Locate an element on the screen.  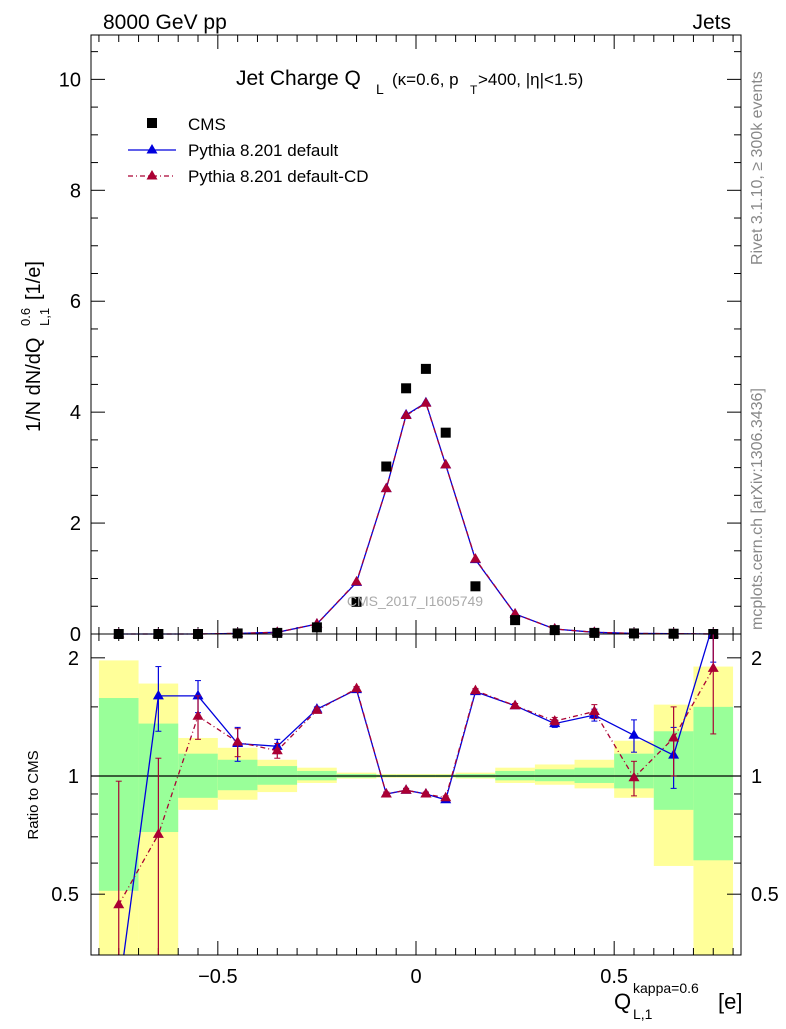
legend-cms-marker is located at coordinates (152, 123).